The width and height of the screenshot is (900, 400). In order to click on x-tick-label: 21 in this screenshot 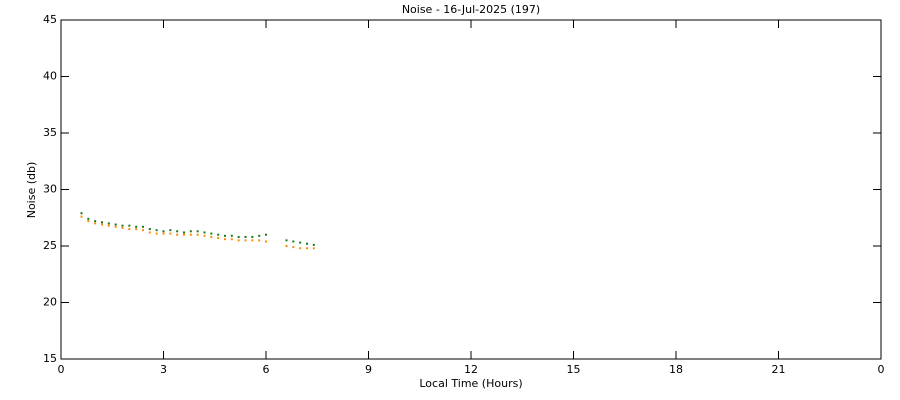, I will do `click(779, 369)`.